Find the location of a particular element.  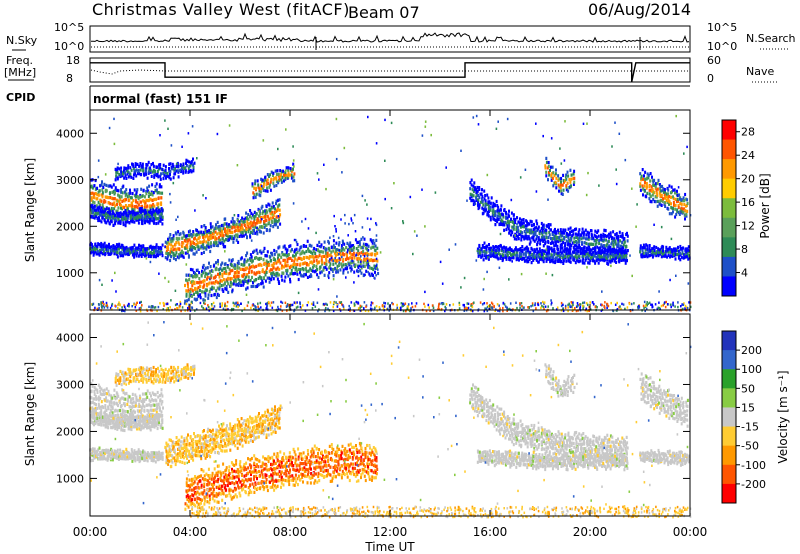

freq-label-line1: Freq. is located at coordinates (19, 60).